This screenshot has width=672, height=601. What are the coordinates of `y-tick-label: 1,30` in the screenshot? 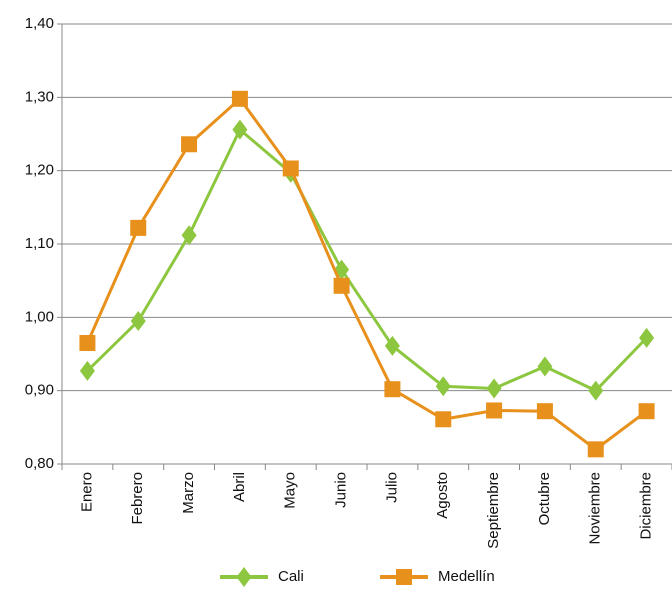 It's located at (39, 96).